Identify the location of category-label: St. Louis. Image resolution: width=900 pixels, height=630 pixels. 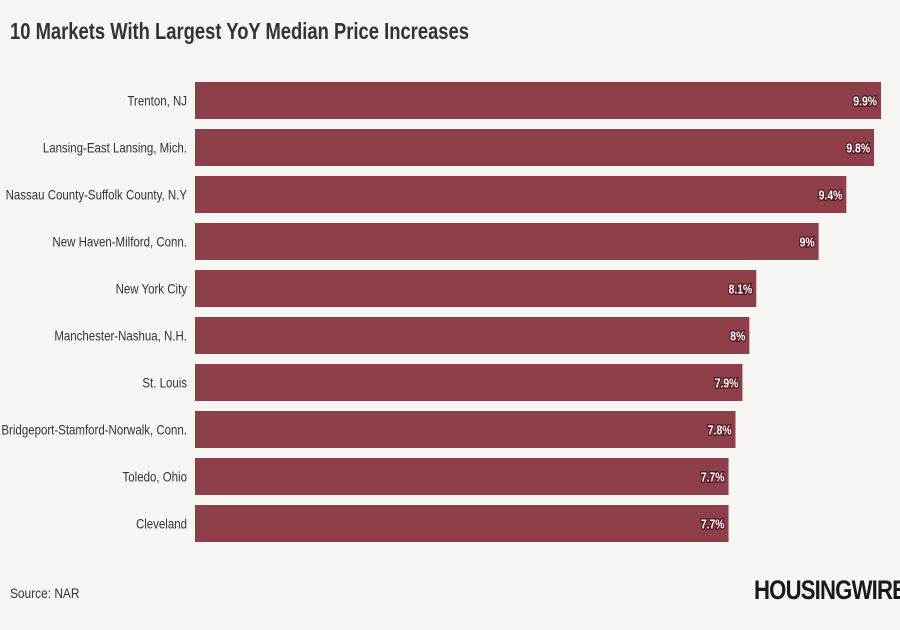
(164, 382).